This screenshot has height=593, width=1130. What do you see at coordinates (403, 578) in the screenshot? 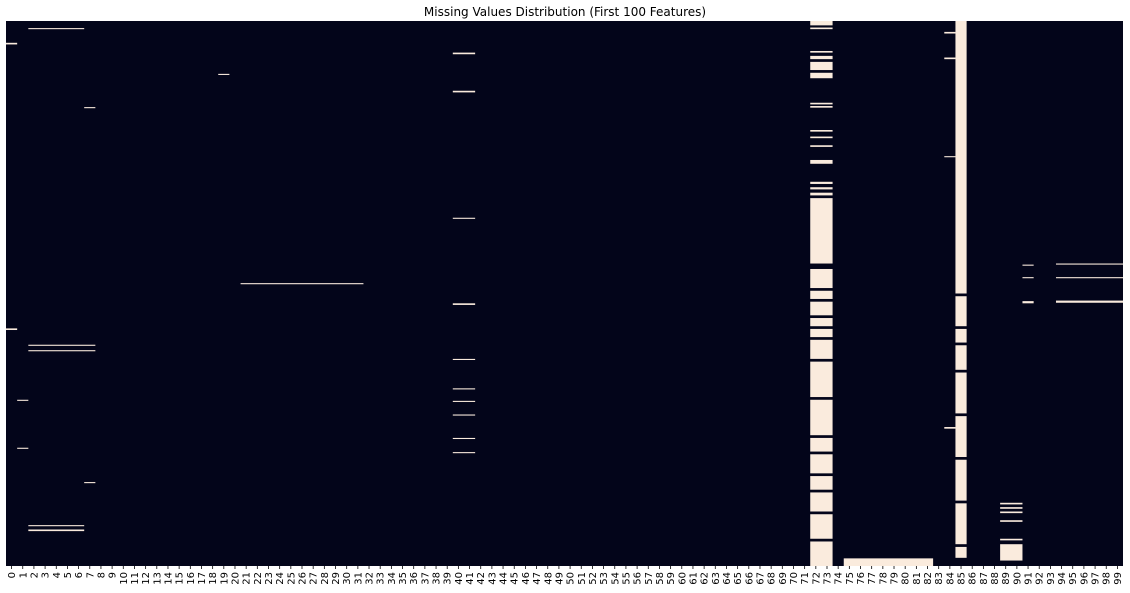
I see `x-tick-label: 35` at bounding box center [403, 578].